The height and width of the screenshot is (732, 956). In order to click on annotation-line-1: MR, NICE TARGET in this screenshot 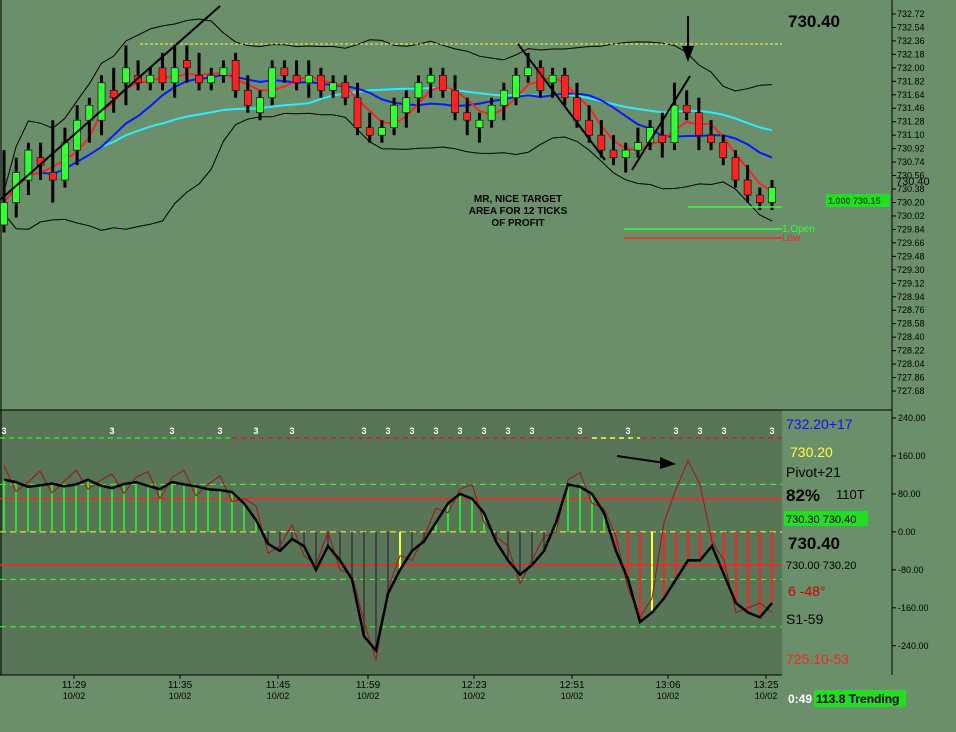, I will do `click(518, 199)`.